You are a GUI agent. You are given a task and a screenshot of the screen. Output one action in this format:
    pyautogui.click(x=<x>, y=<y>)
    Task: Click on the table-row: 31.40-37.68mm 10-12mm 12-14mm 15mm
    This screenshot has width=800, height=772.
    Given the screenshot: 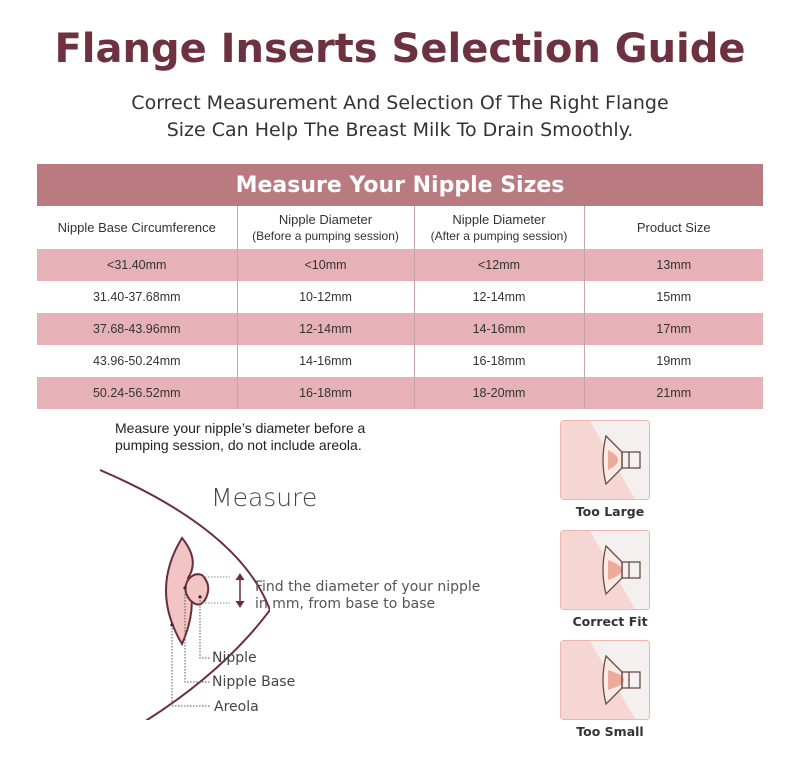 What is the action you would take?
    pyautogui.click(x=400, y=297)
    